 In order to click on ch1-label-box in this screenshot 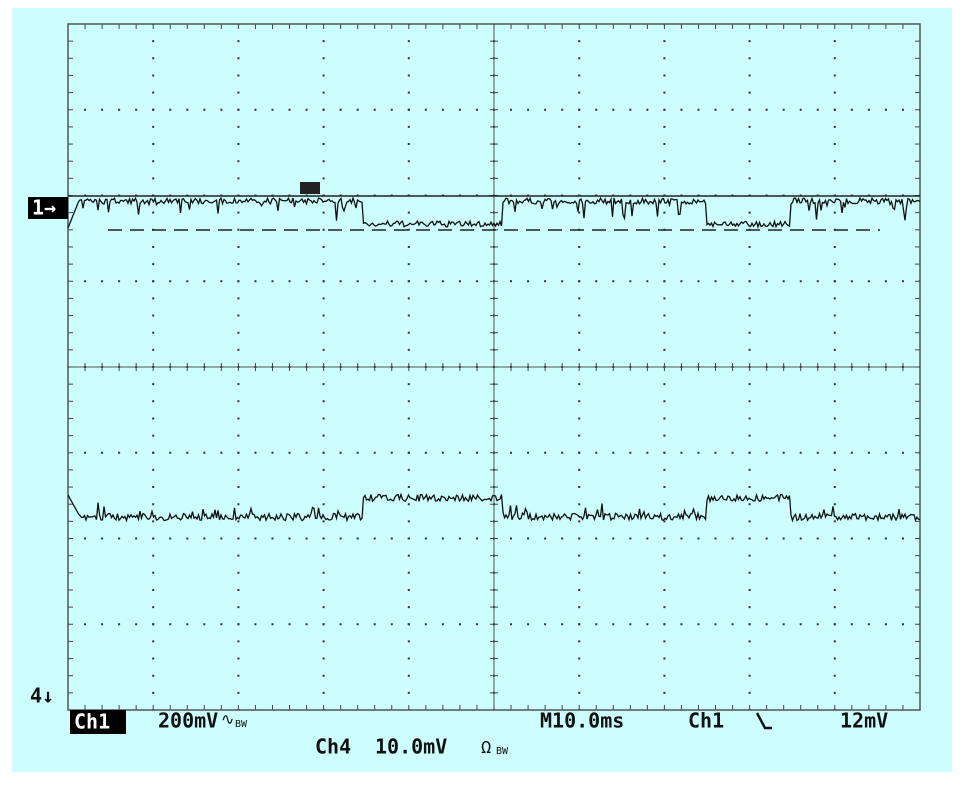, I will do `click(98, 722)`.